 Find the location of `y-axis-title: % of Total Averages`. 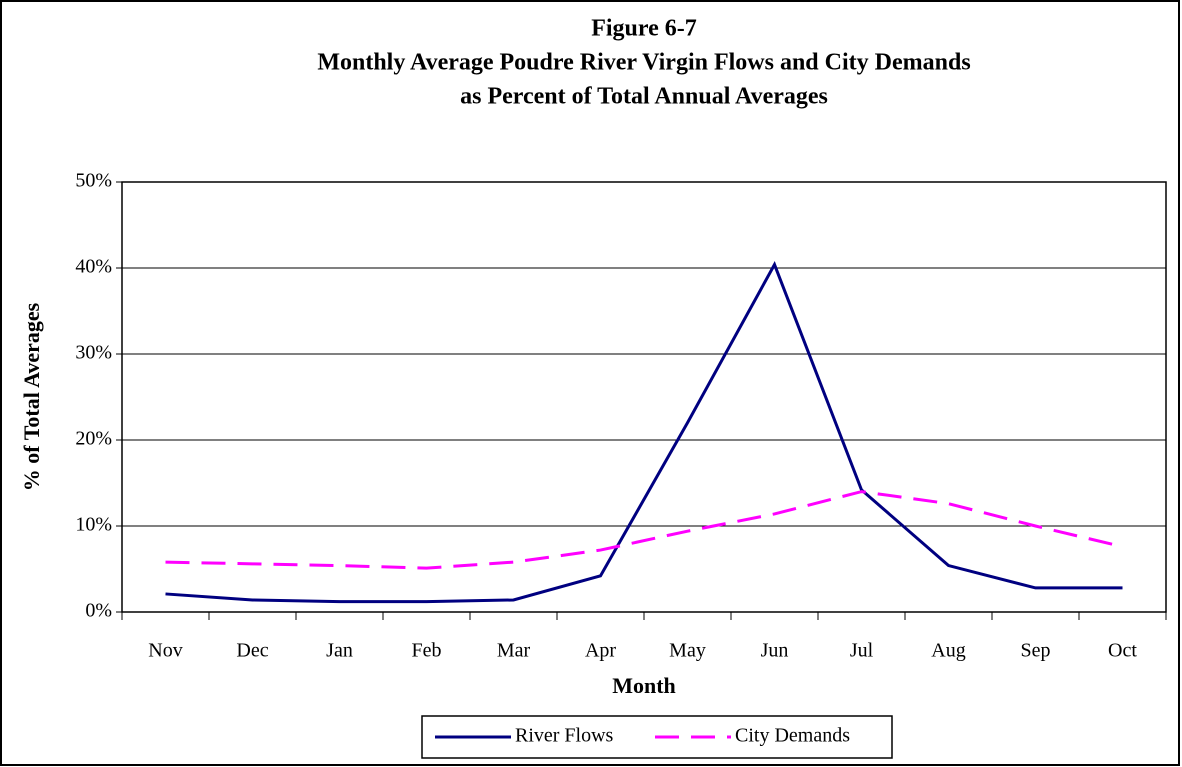

y-axis-title: % of Total Averages is located at coordinates (31, 396).